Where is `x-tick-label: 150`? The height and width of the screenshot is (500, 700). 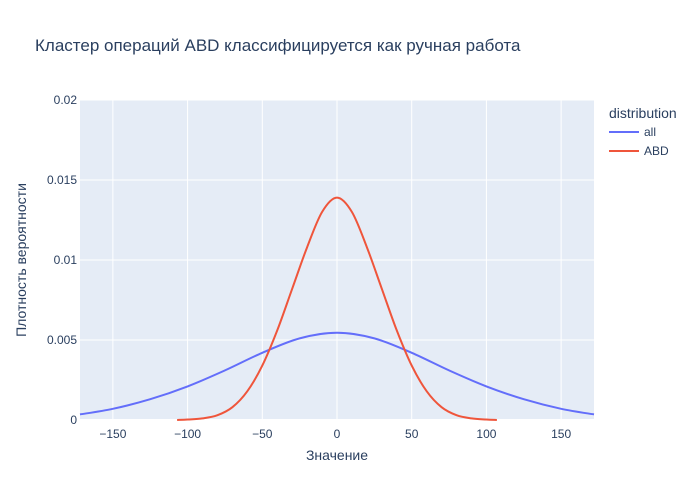
x-tick-label: 150 is located at coordinates (561, 434).